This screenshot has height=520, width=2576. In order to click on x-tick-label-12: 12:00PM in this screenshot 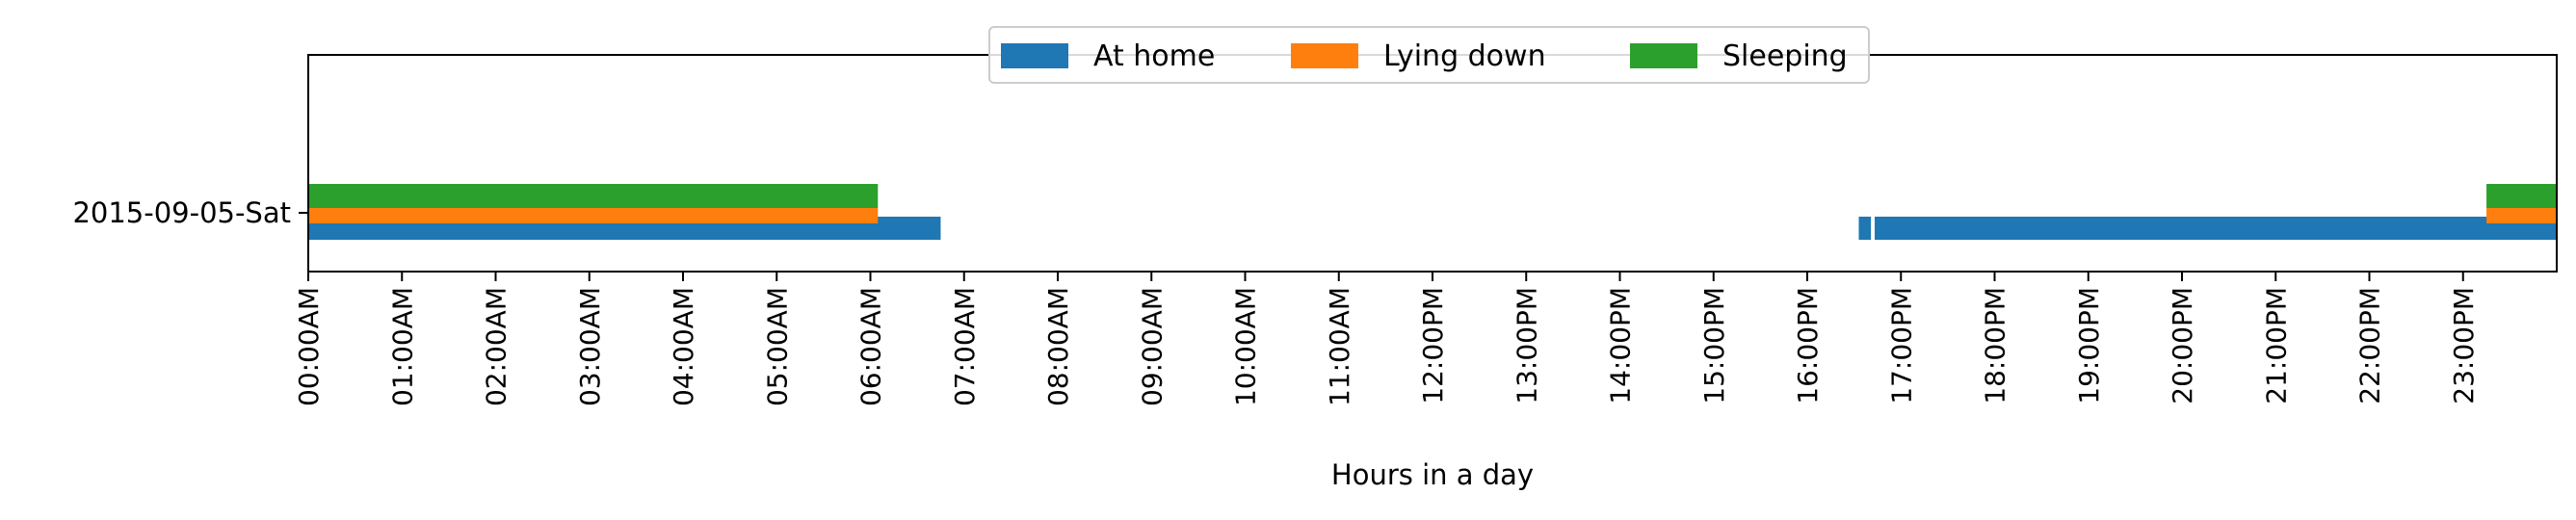, I will do `click(1433, 345)`.